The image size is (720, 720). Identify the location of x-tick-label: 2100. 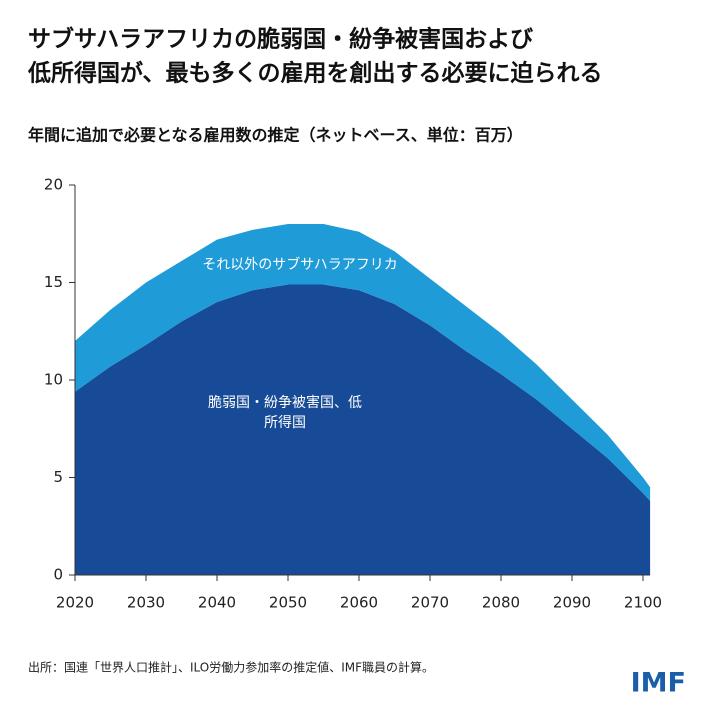
(643, 603).